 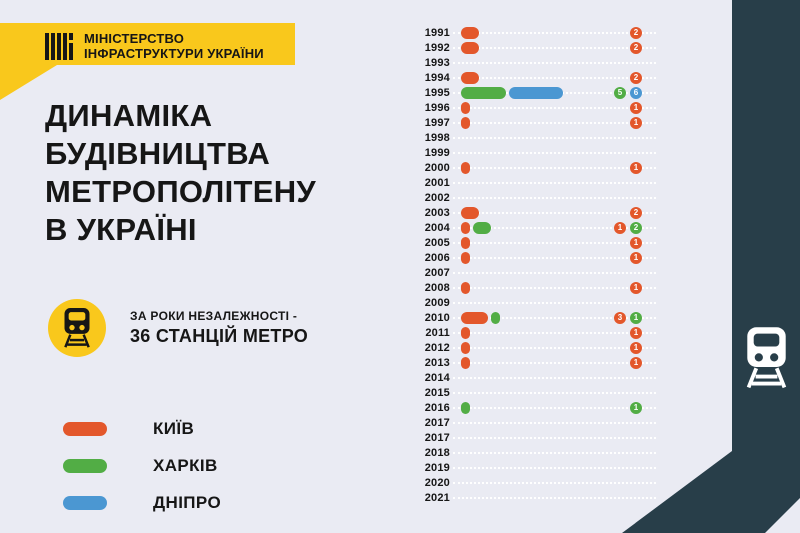 I want to click on value-badge-kharkiv: 2, so click(x=636, y=228).